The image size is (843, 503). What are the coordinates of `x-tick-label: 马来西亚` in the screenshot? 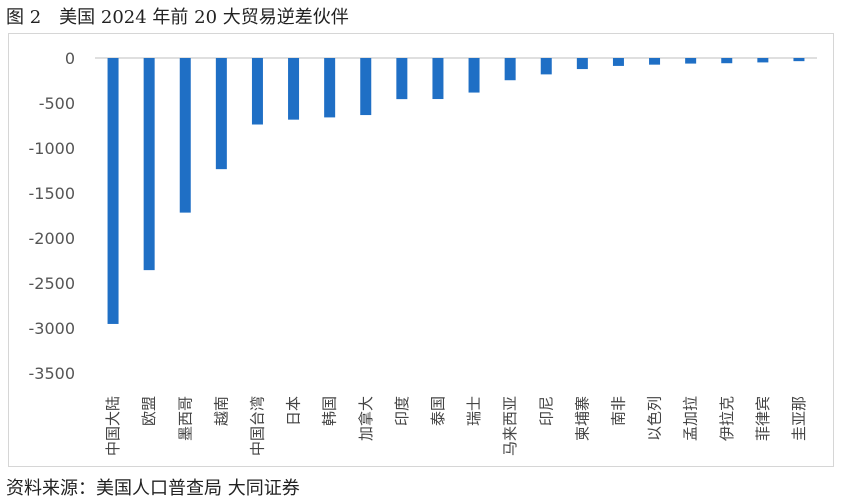 It's located at (510, 426).